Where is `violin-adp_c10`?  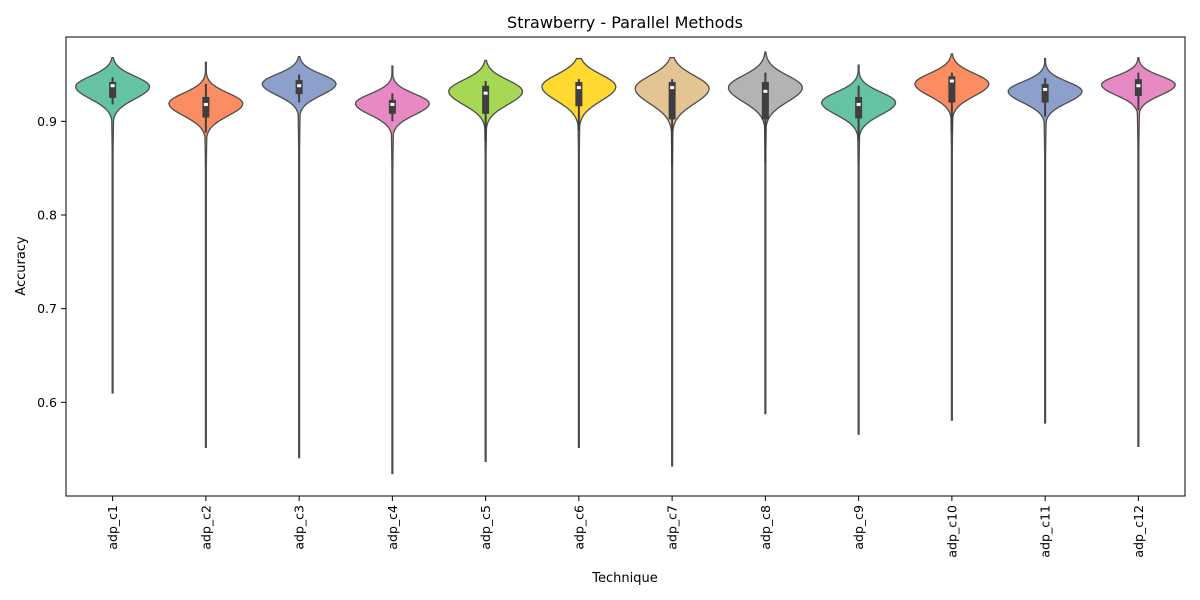
violin-adp_c10 is located at coordinates (952, 237).